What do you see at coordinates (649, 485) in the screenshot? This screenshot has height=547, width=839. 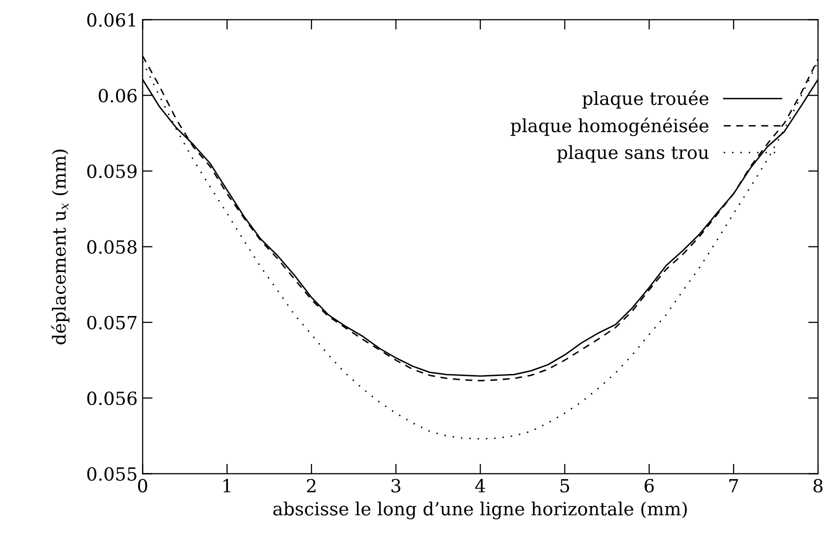 I see `x-tick-label: 6` at bounding box center [649, 485].